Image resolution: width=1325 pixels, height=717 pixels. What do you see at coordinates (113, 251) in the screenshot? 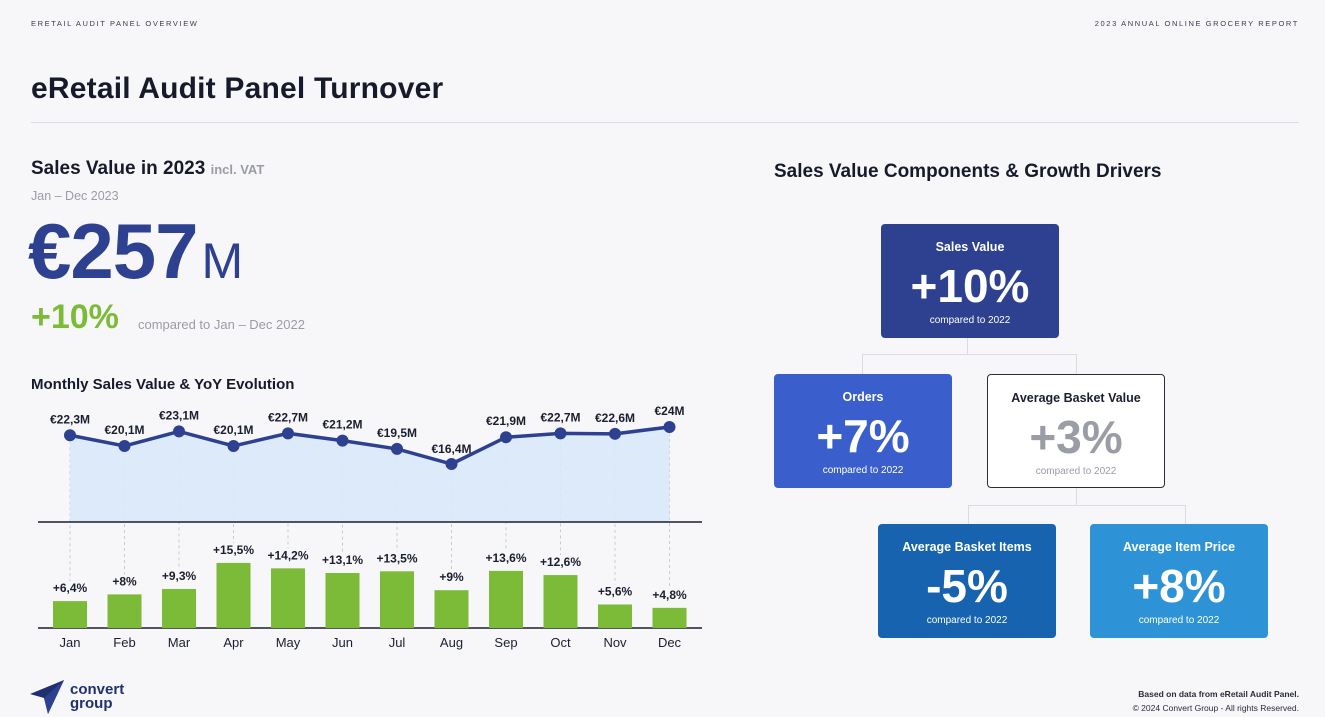
I see `kpi-value-number: €257` at bounding box center [113, 251].